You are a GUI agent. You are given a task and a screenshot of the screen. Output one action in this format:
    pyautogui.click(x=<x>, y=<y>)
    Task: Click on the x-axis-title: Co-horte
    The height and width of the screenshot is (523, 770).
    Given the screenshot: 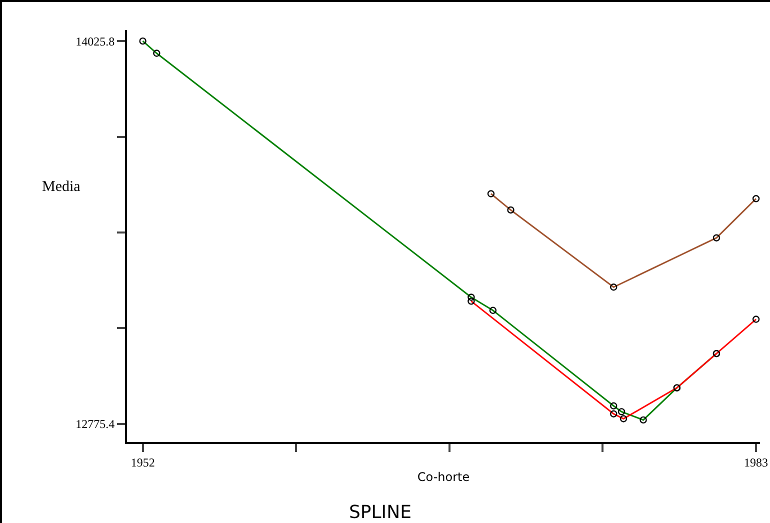 What is the action you would take?
    pyautogui.click(x=443, y=477)
    